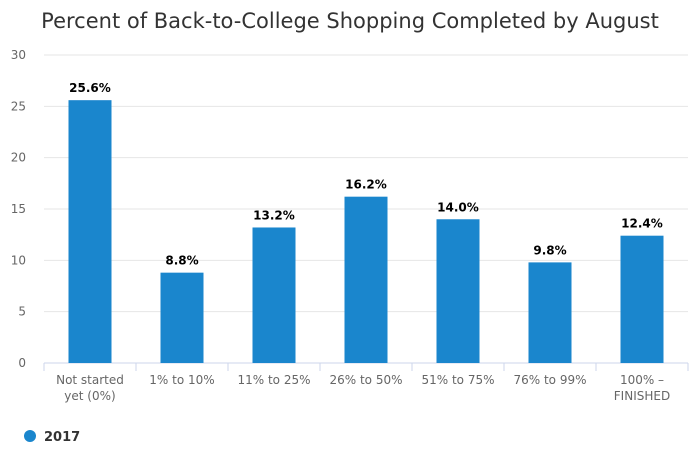 The width and height of the screenshot is (700, 467). What do you see at coordinates (181, 261) in the screenshot?
I see `data-label: 8.8%` at bounding box center [181, 261].